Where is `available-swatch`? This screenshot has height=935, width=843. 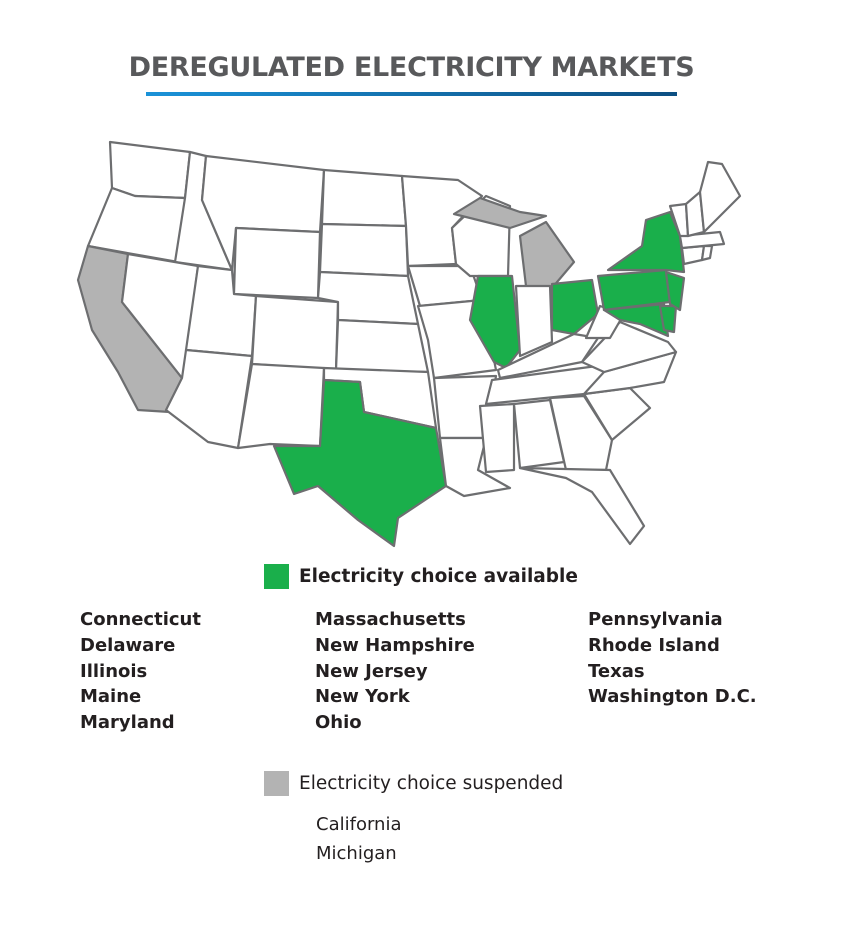 available-swatch is located at coordinates (276, 576).